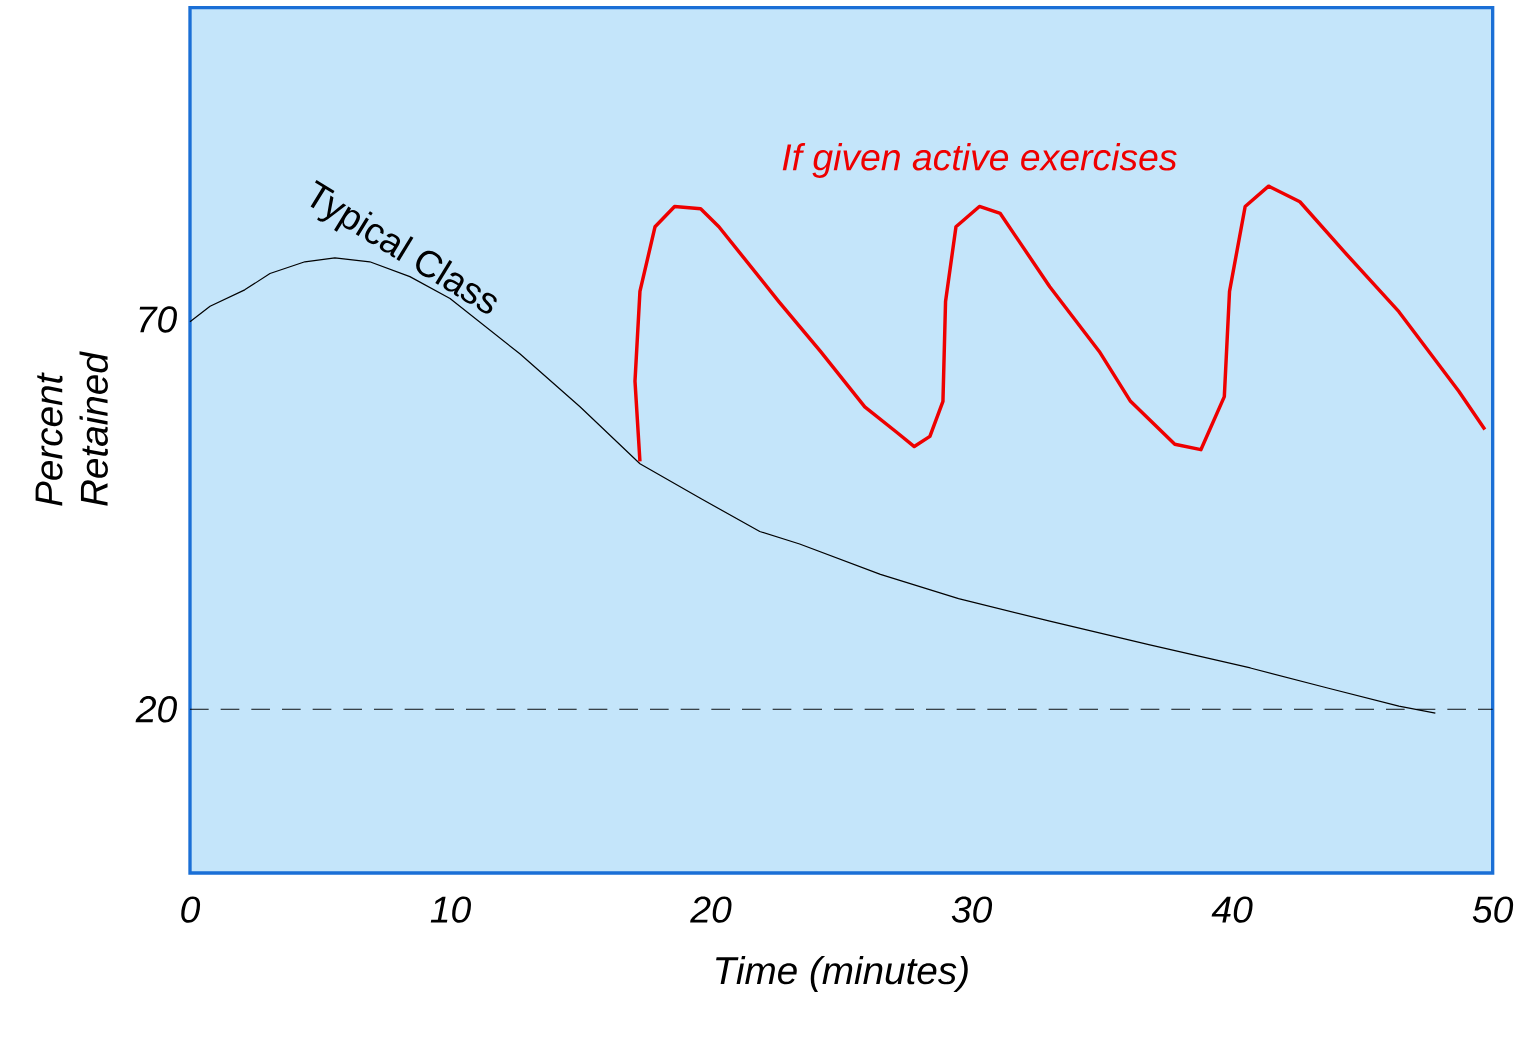 The image size is (1529, 1044). I want to click on series-label: If given active exercises, so click(979, 160).